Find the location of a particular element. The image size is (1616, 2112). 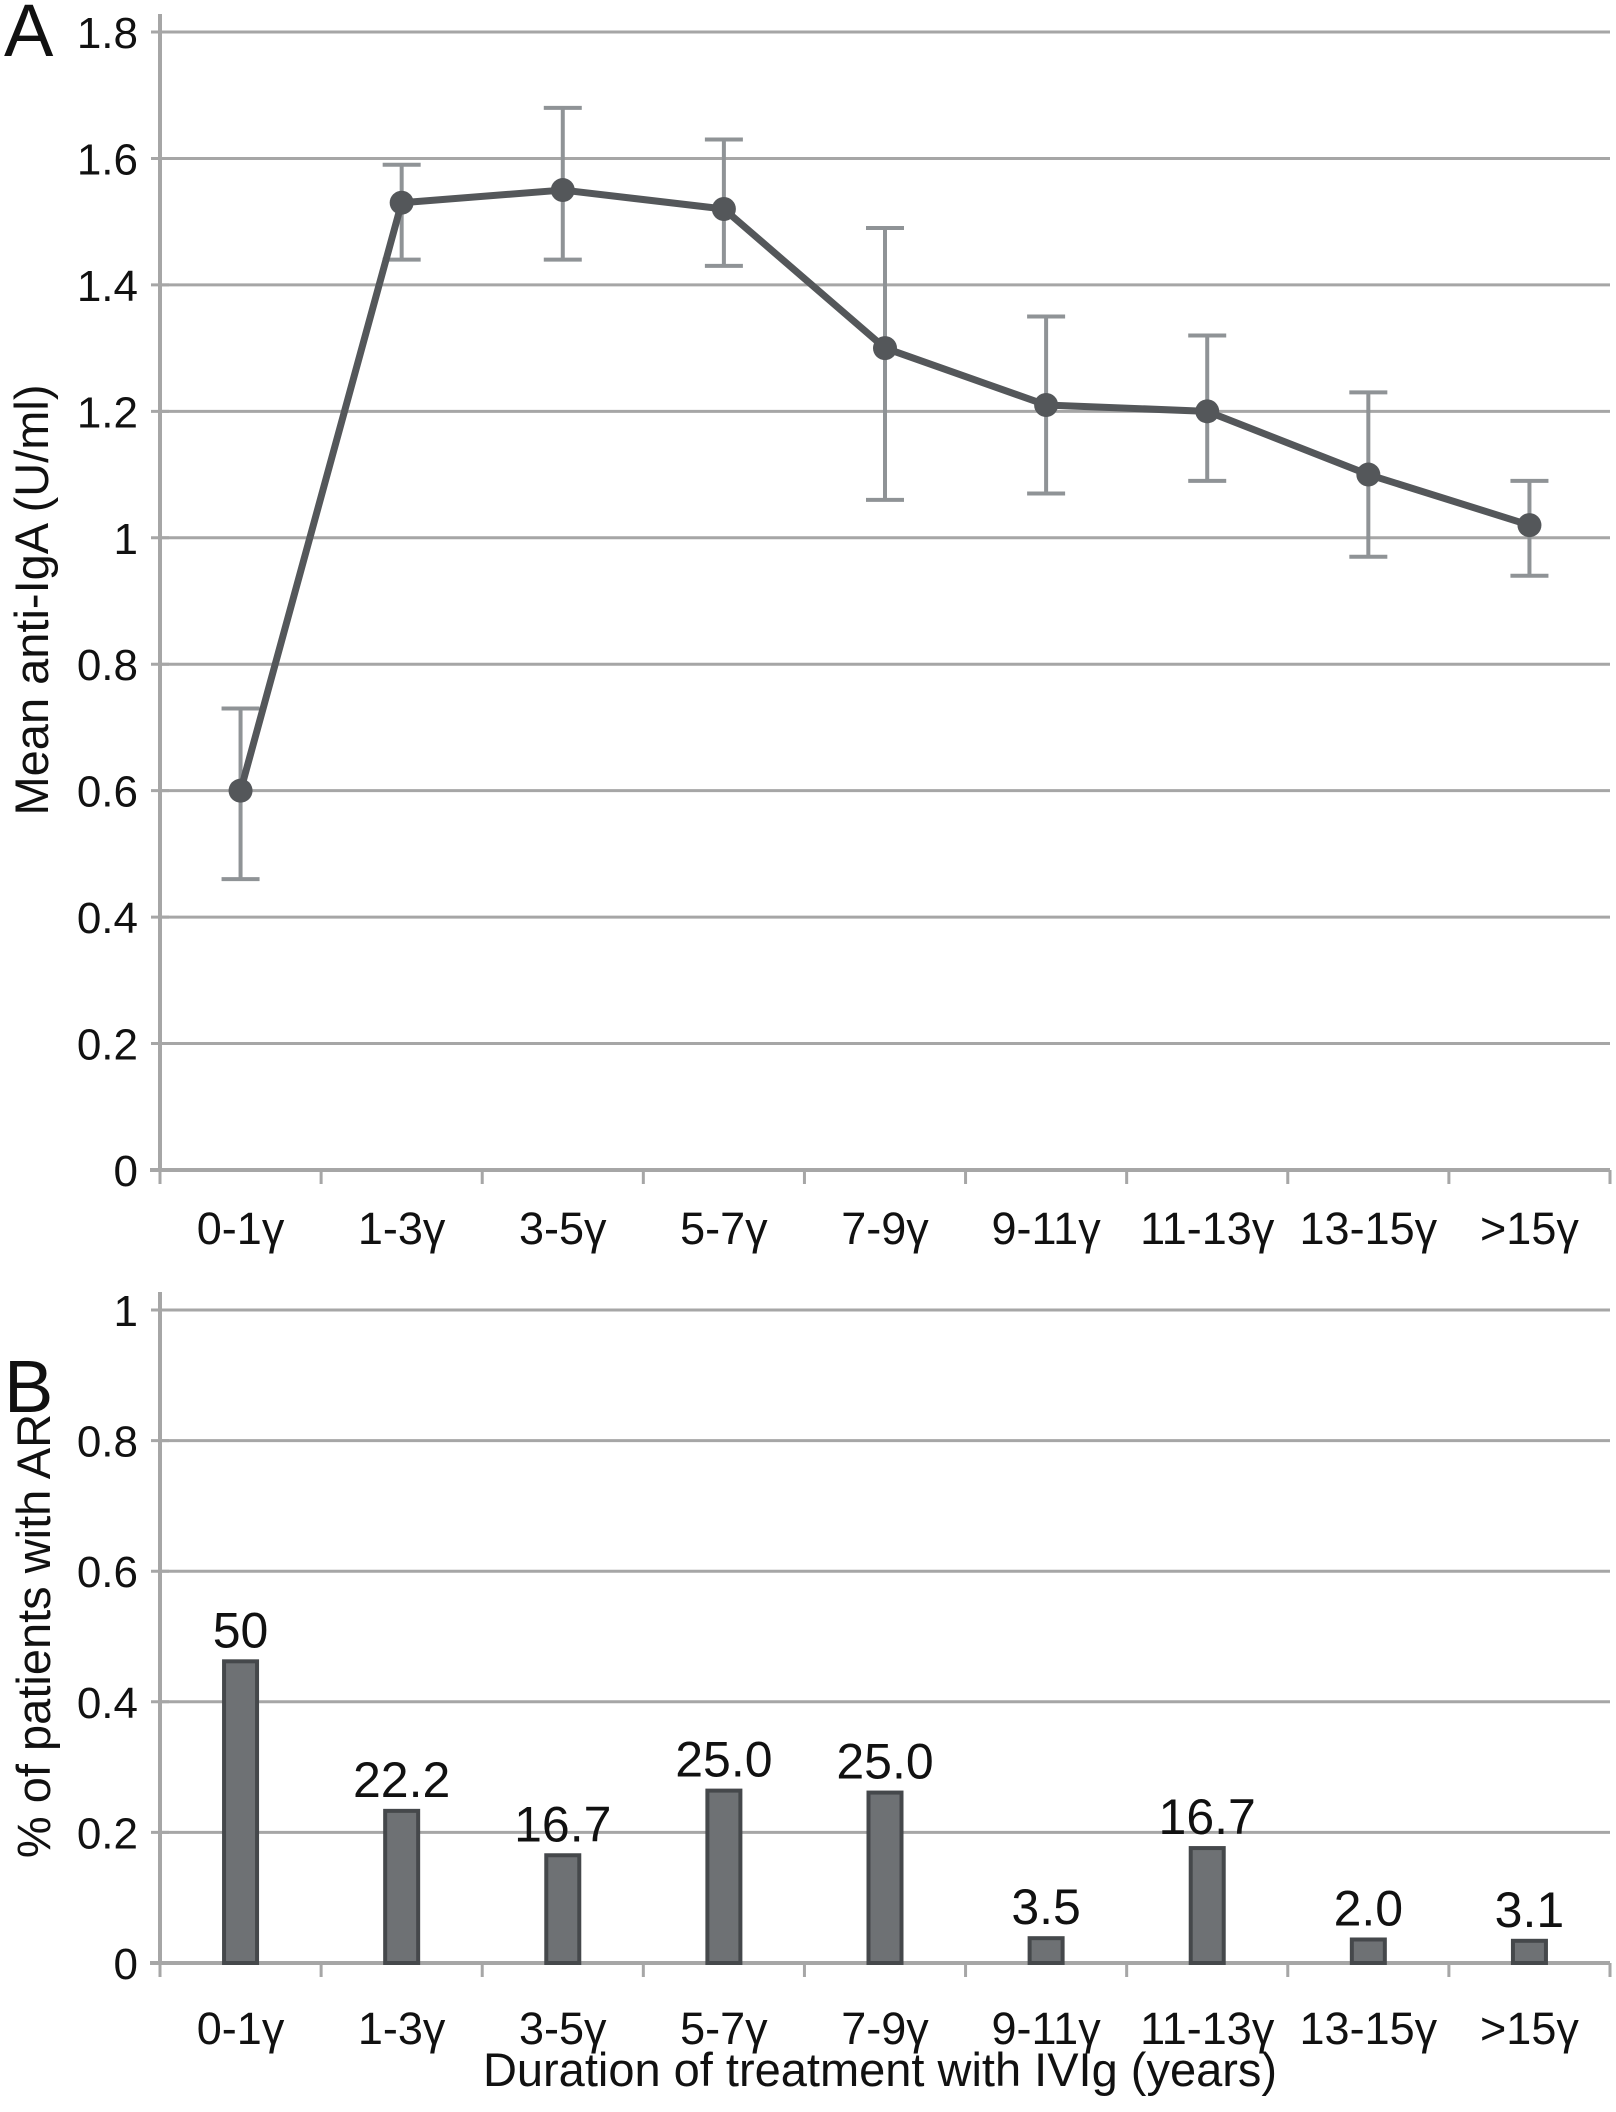

panel-a-letter: A is located at coordinates (29, 36).